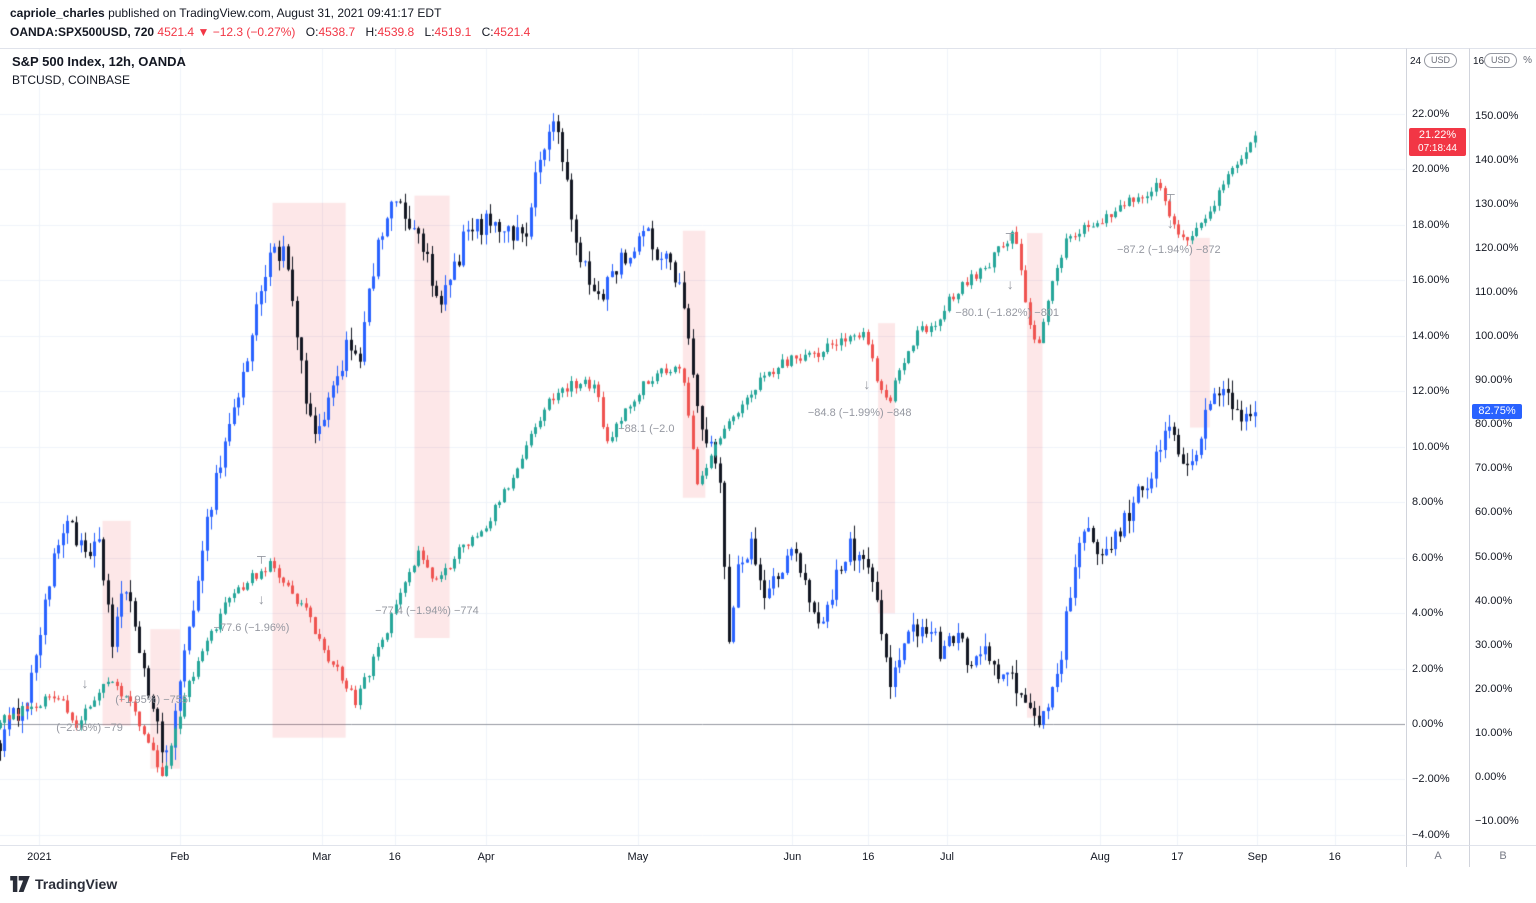 Image resolution: width=1536 pixels, height=903 pixels. Describe the element at coordinates (1497, 248) in the screenshot. I see `price-tick-label: 120.00%` at that location.